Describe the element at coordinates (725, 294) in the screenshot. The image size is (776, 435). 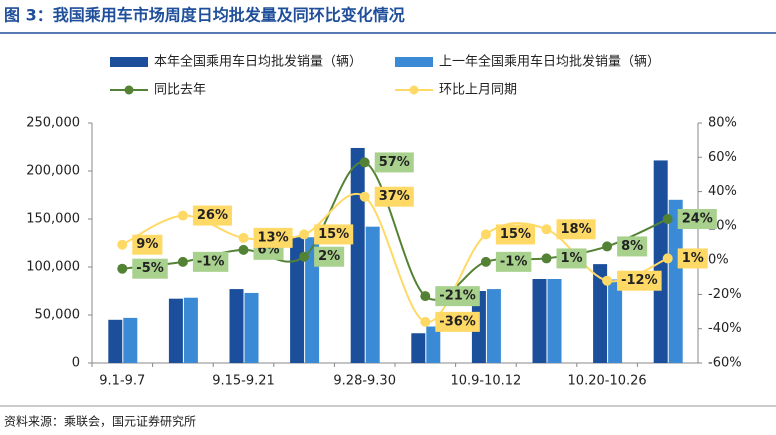
I see `y2-tick-label: -20%` at that location.